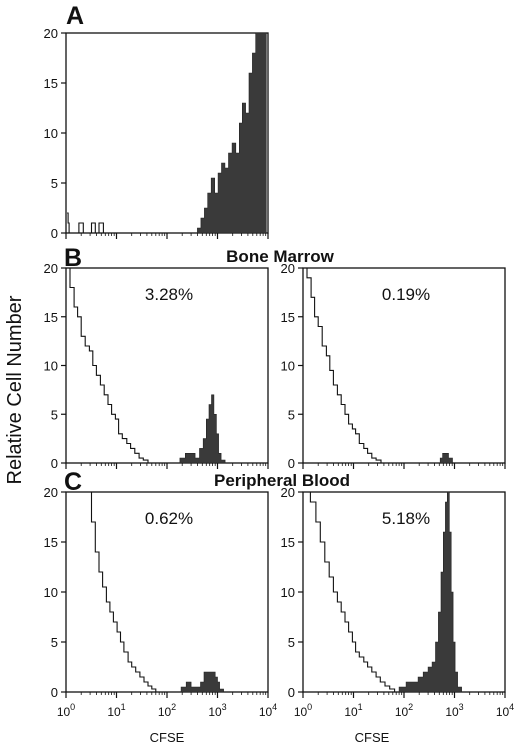  What do you see at coordinates (202, 682) in the screenshot?
I see `filled-histogram-c-left` at bounding box center [202, 682].